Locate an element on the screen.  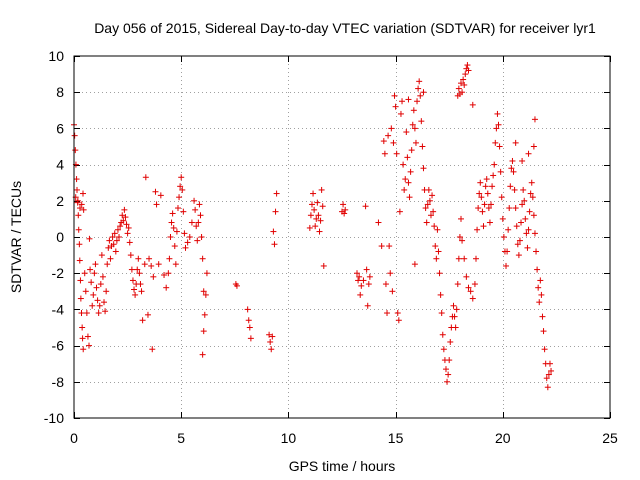
y-tick-label: -4 is located at coordinates (58, 309).